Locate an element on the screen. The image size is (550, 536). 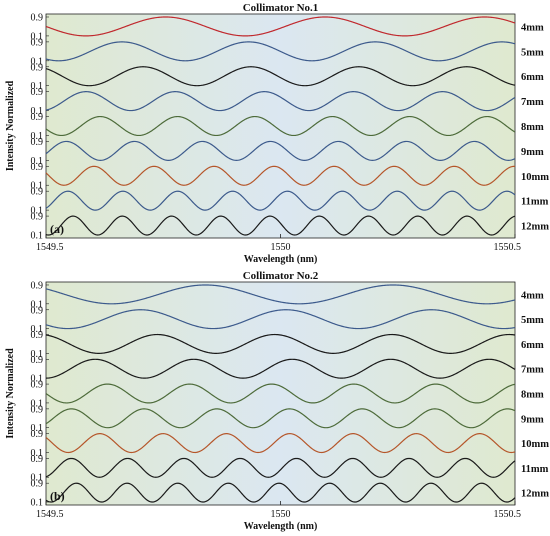
chart-title: Collimator No.2 is located at coordinates (281, 276).